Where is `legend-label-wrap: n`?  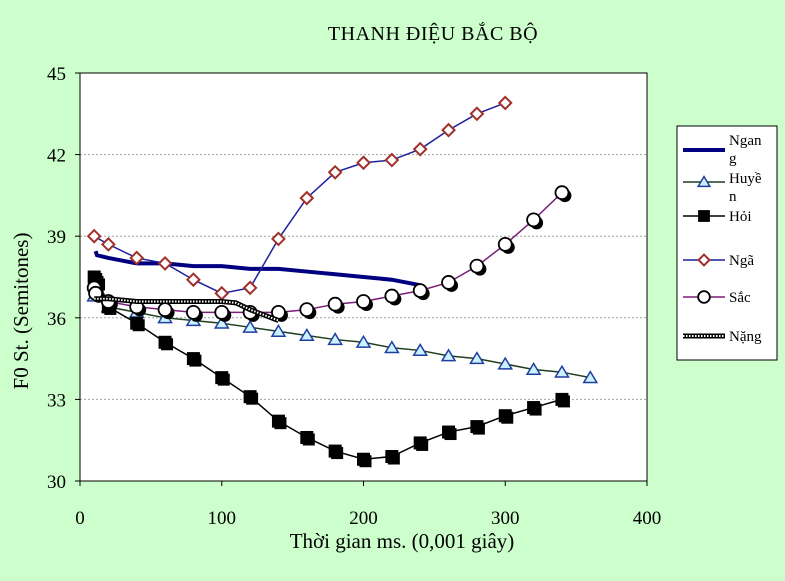
legend-label-wrap: n is located at coordinates (733, 197).